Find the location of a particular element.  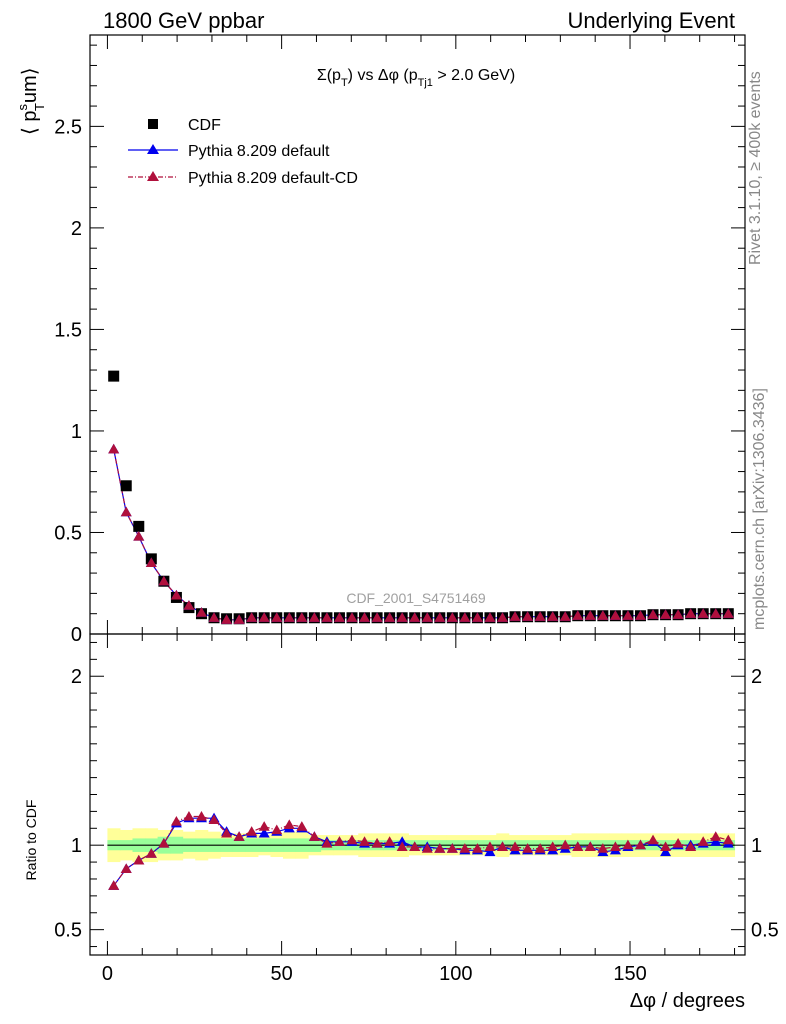

main-y-tick-label-4: 2 is located at coordinates (76, 229).